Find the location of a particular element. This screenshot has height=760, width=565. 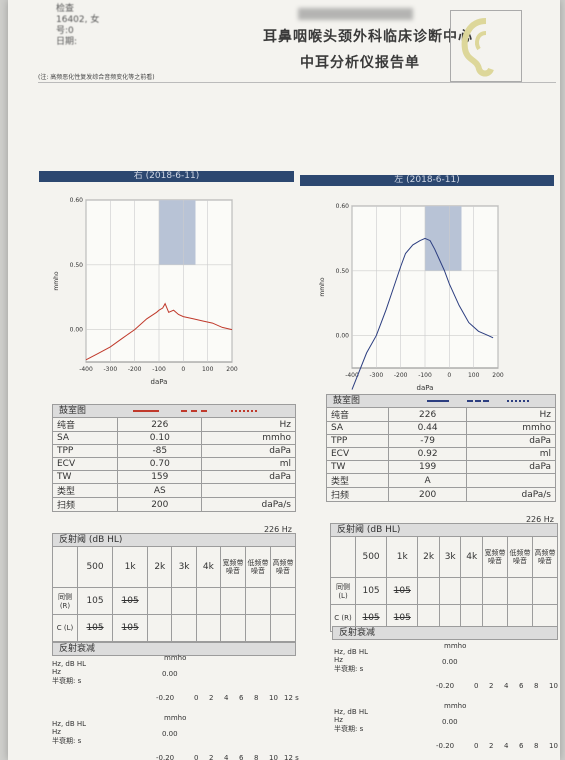

y-tick-label: 0.50 is located at coordinates (343, 271).